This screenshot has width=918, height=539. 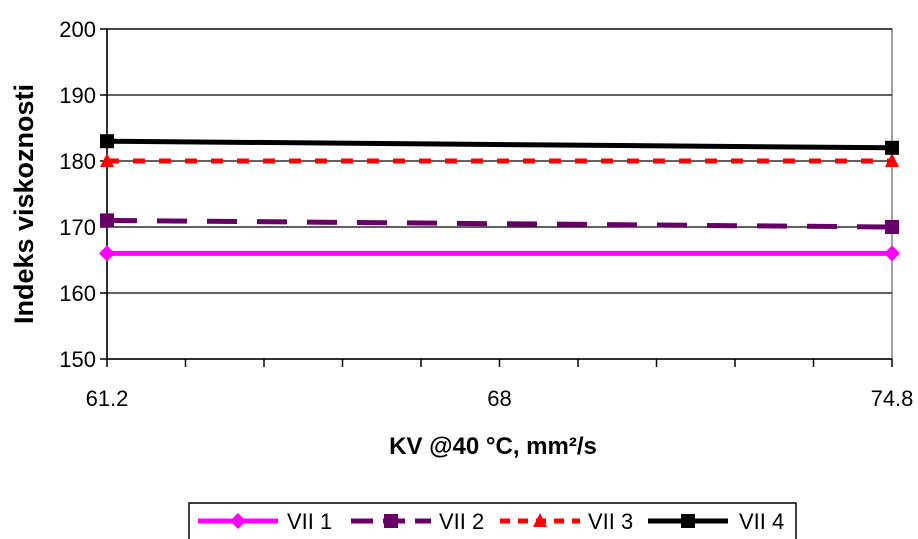 What do you see at coordinates (77, 227) in the screenshot?
I see `y-tick-label: 170` at bounding box center [77, 227].